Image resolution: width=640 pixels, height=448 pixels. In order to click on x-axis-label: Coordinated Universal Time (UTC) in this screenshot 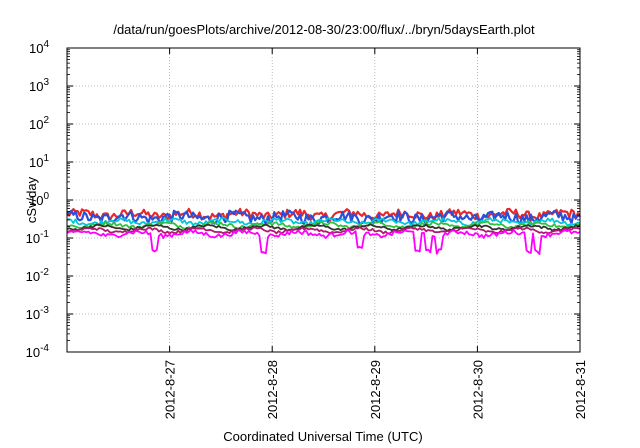, I will do `click(322, 436)`.